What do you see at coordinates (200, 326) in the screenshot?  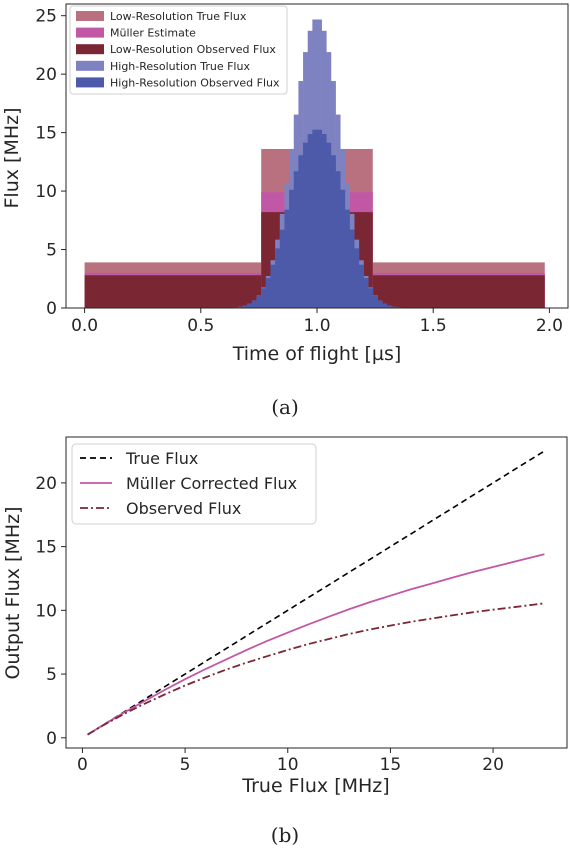 I see `x-tick-label: 0.5` at bounding box center [200, 326].